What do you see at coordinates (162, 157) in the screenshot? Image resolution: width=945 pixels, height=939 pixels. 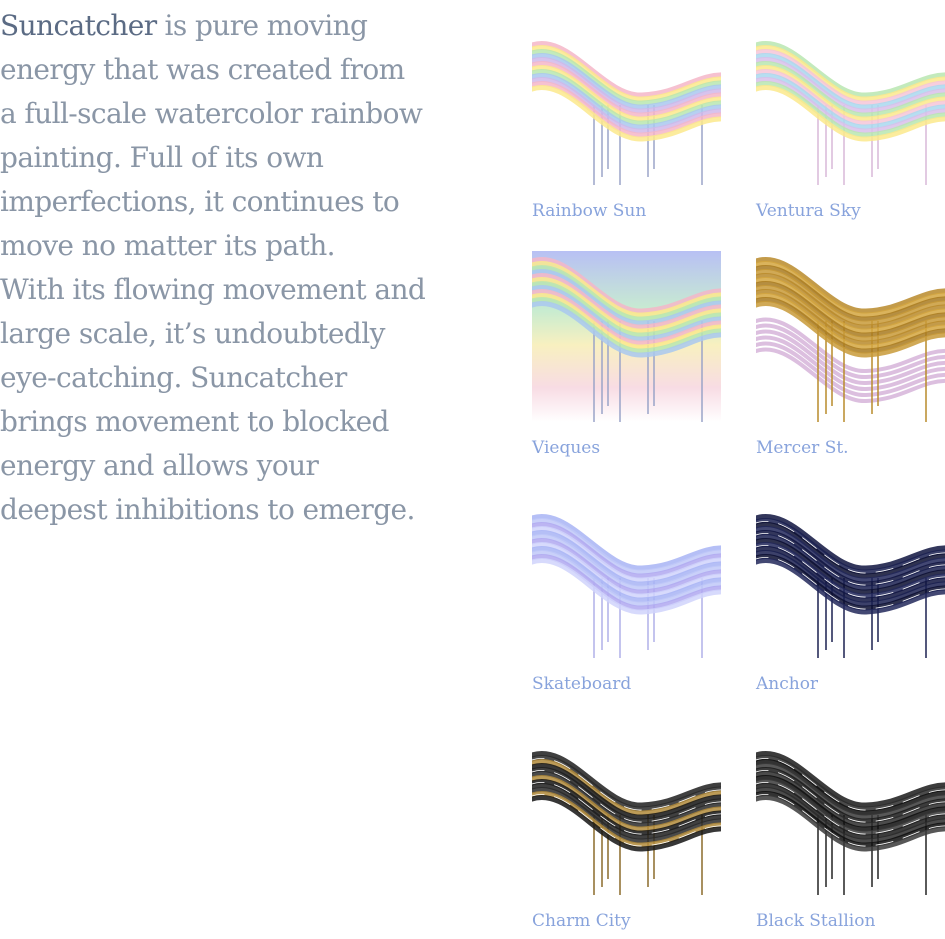 I see `description-text: painting. Full of its own` at bounding box center [162, 157].